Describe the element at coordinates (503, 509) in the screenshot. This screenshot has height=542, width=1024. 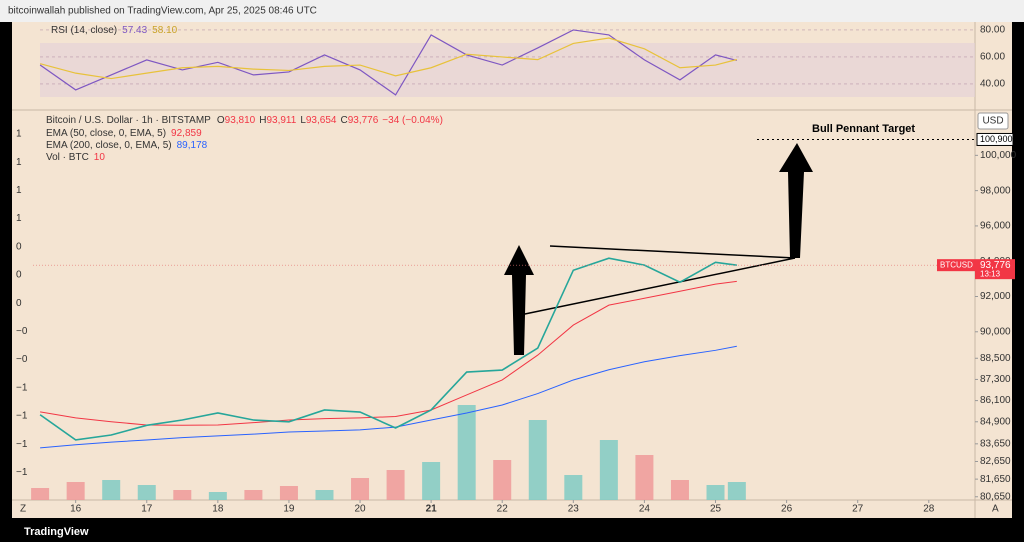
I see `x-tick-label: 22` at that location.